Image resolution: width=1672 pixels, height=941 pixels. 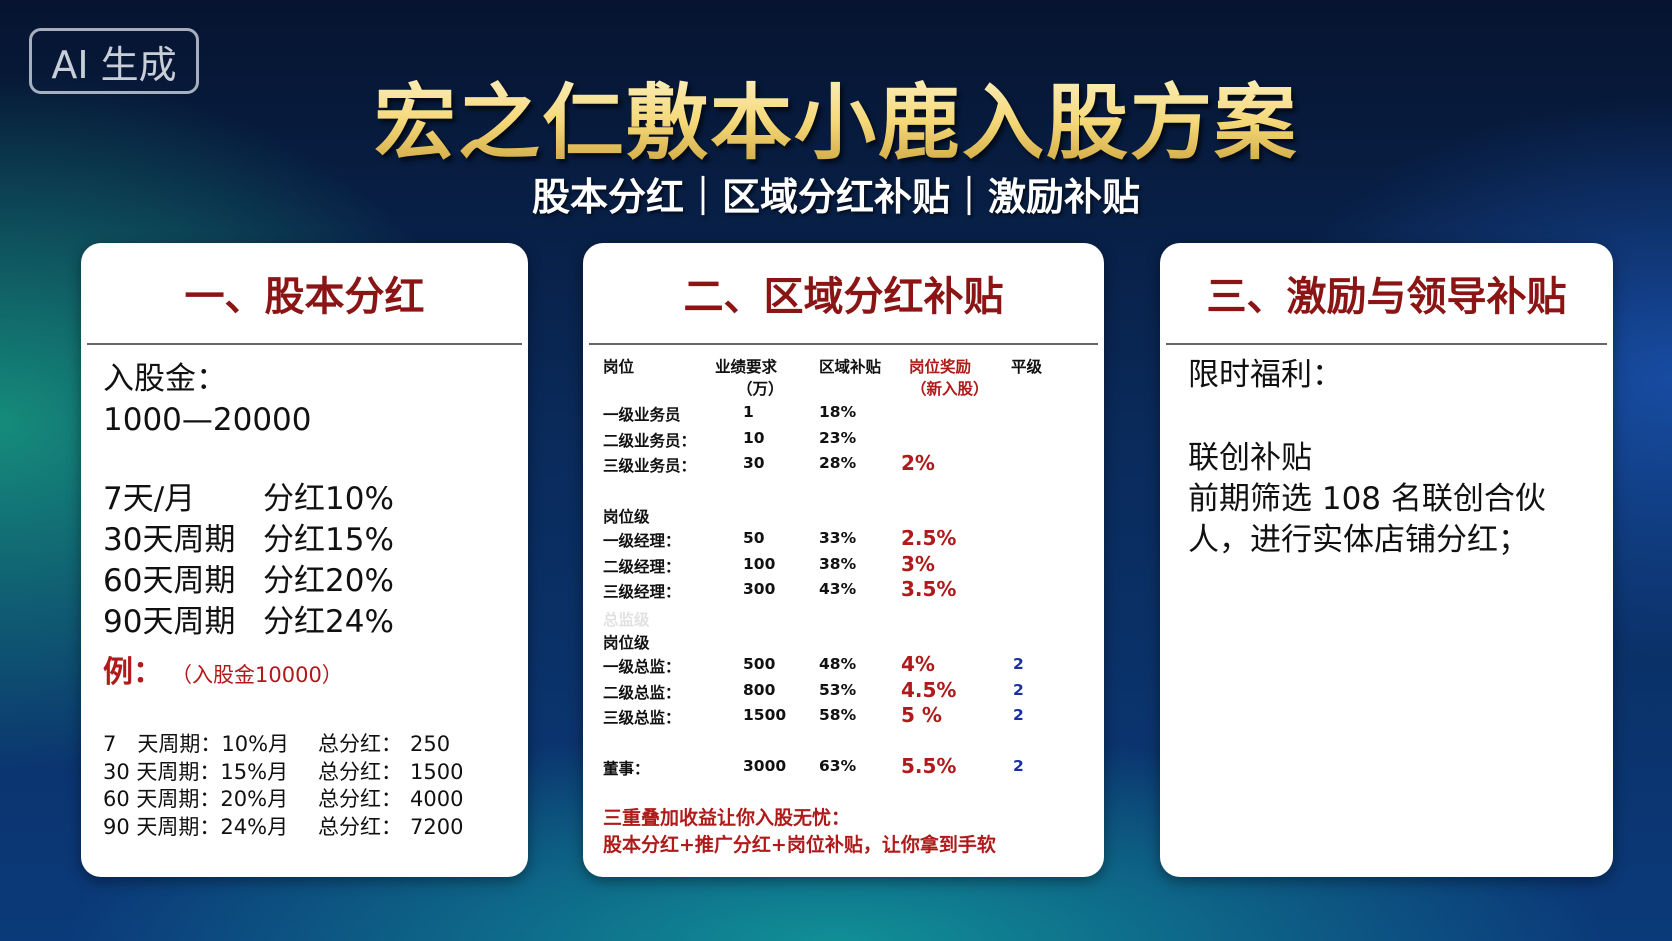 What do you see at coordinates (304, 773) in the screenshot?
I see `example-row: 30 天周期：15%月 总分红： 1500` at bounding box center [304, 773].